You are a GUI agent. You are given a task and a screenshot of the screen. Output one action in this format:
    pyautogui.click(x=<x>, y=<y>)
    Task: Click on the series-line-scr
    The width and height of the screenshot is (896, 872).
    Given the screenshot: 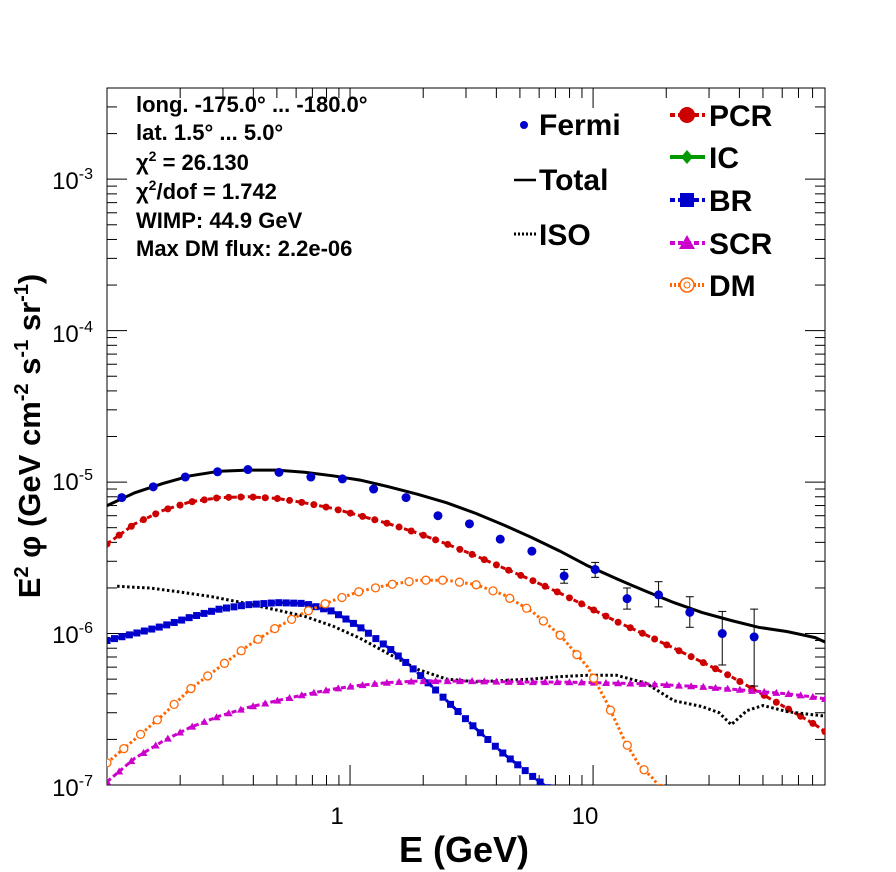 What is the action you would take?
    pyautogui.click(x=466, y=731)
    